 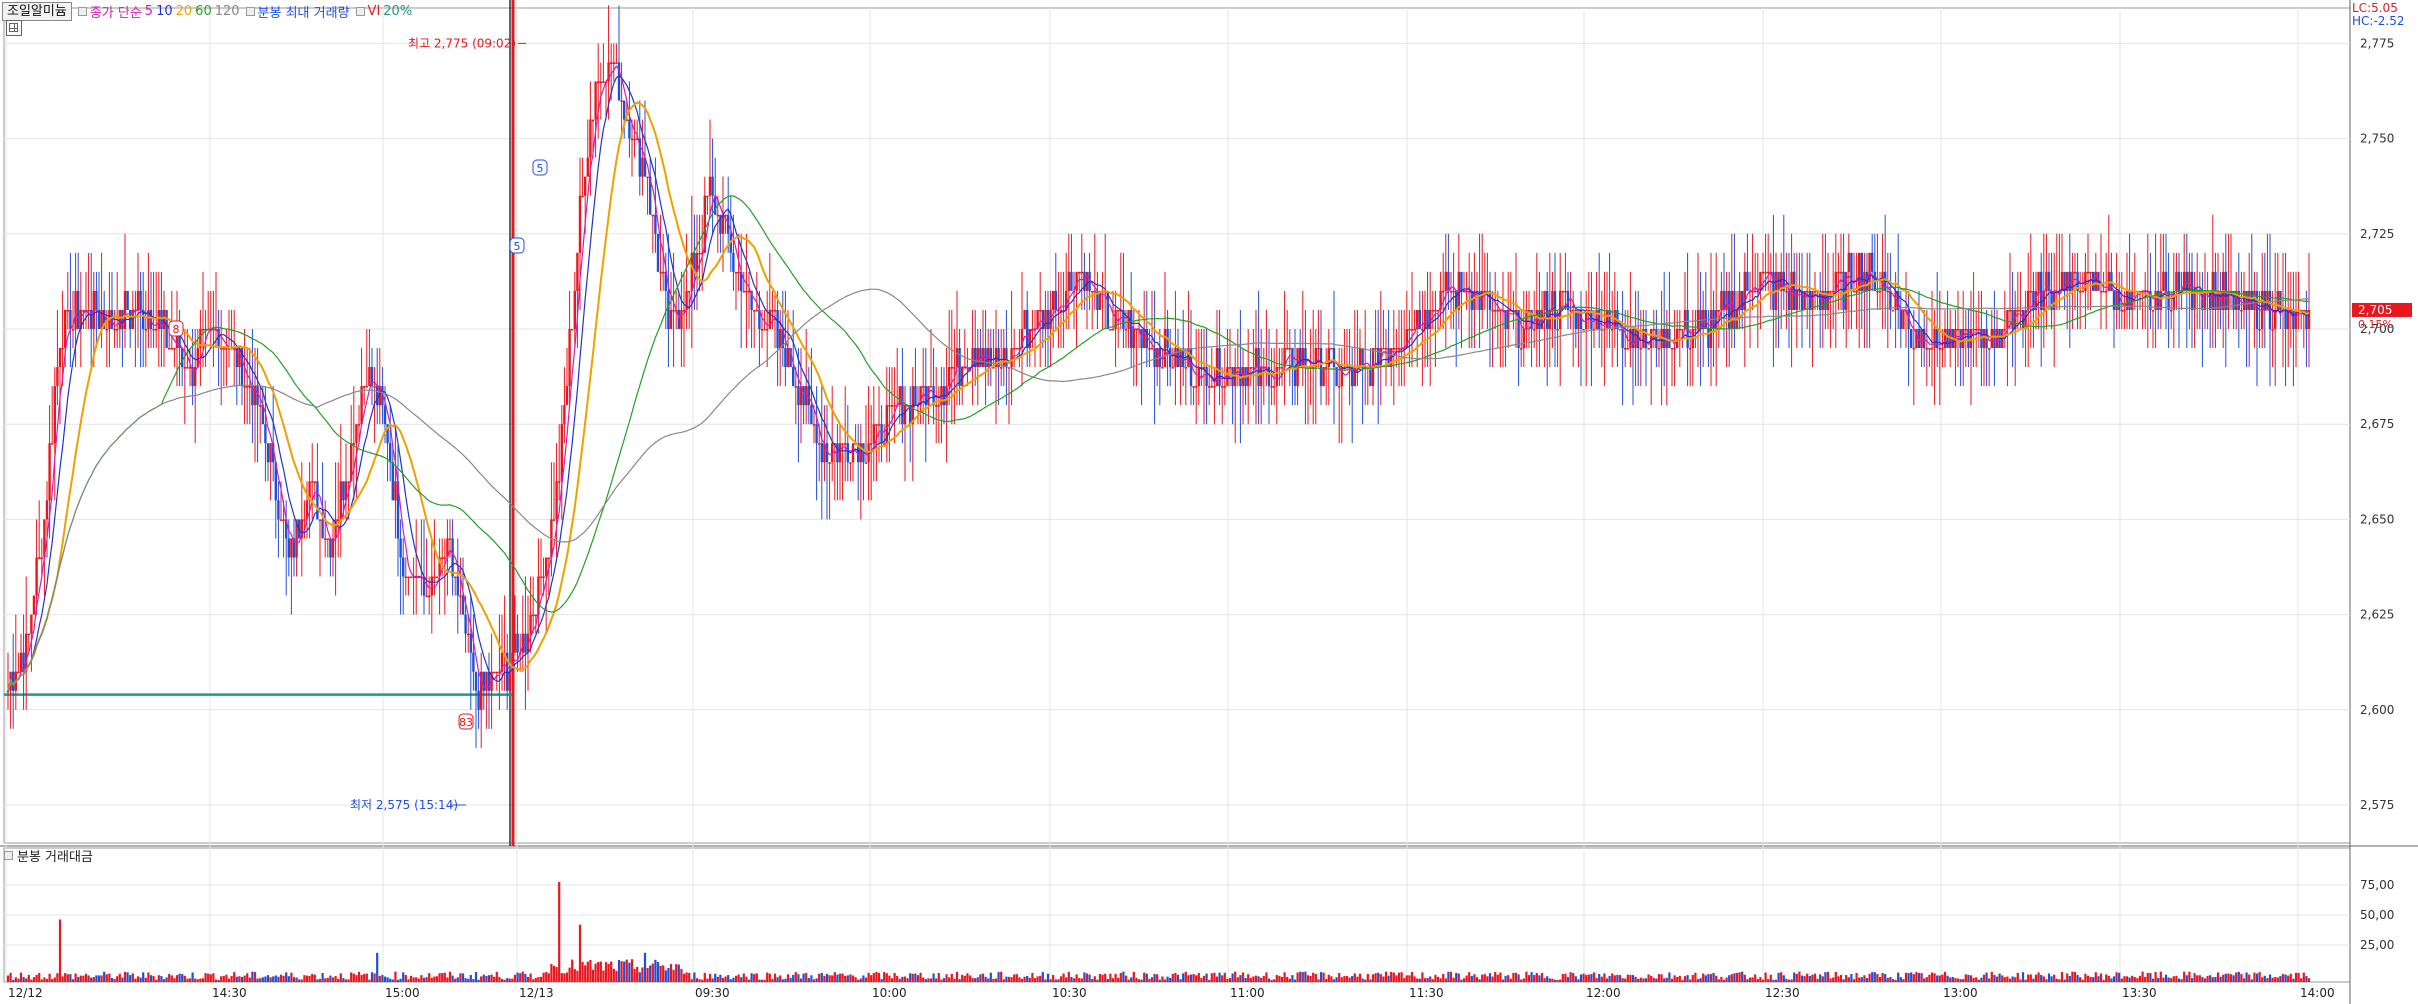 I want to click on max-volume-legend: 분봉 최대 거래량, so click(x=297, y=11).